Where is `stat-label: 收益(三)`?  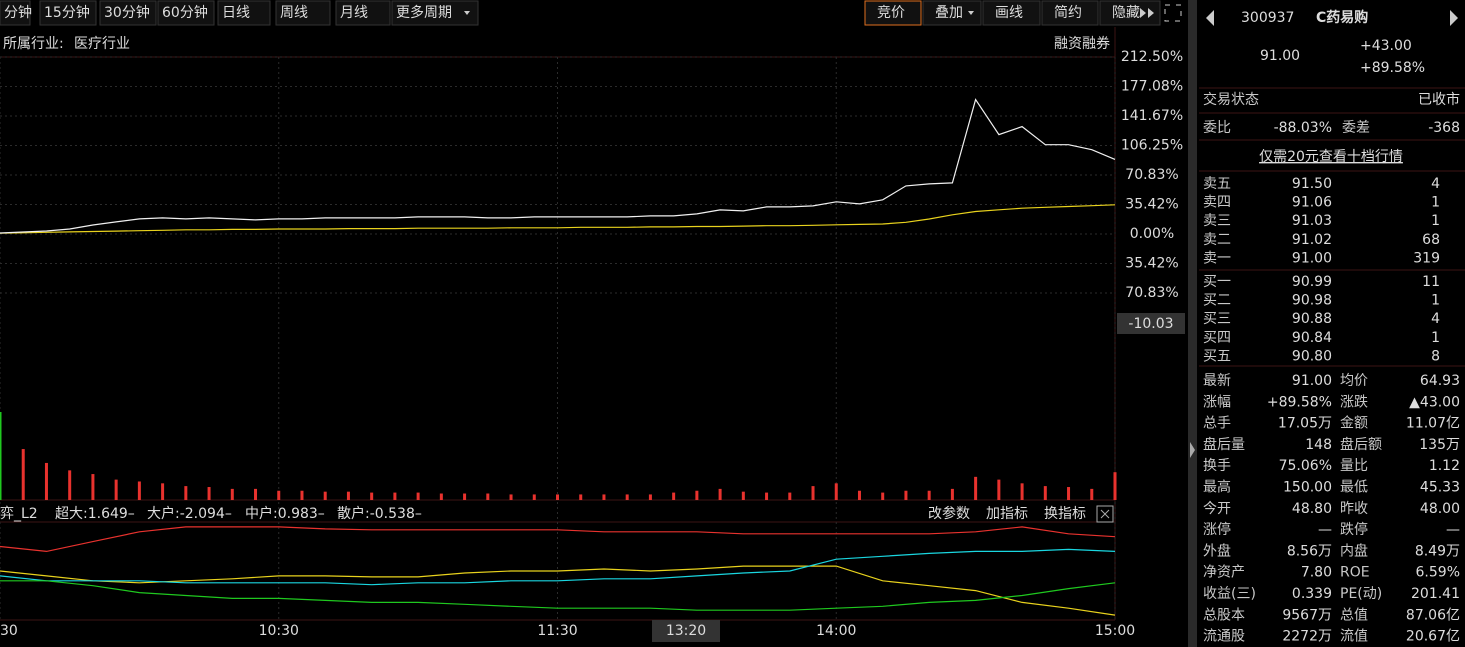 stat-label: 收益(三) is located at coordinates (1229, 594).